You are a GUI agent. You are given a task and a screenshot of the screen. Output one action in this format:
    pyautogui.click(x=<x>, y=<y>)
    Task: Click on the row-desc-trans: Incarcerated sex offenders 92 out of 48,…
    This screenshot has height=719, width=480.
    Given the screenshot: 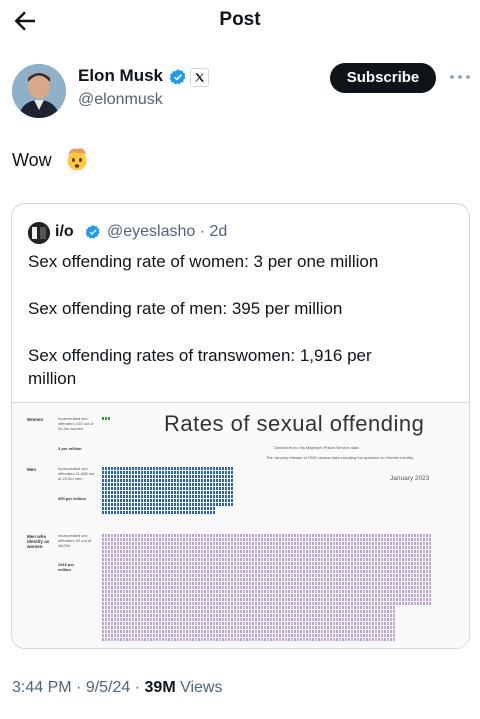 What is the action you would take?
    pyautogui.click(x=75, y=540)
    